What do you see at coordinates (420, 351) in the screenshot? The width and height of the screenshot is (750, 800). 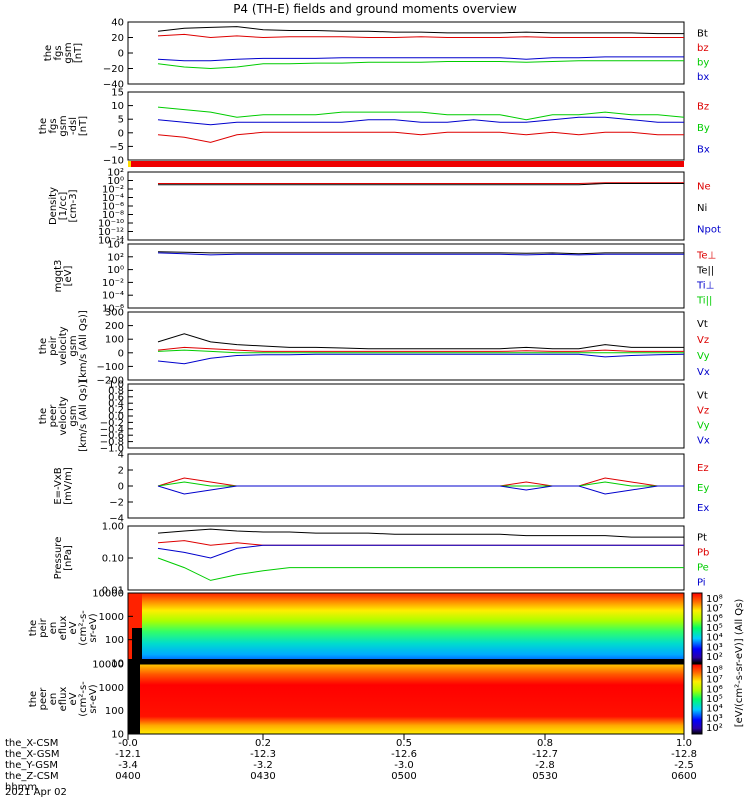 I see `series-line-vy` at bounding box center [420, 351].